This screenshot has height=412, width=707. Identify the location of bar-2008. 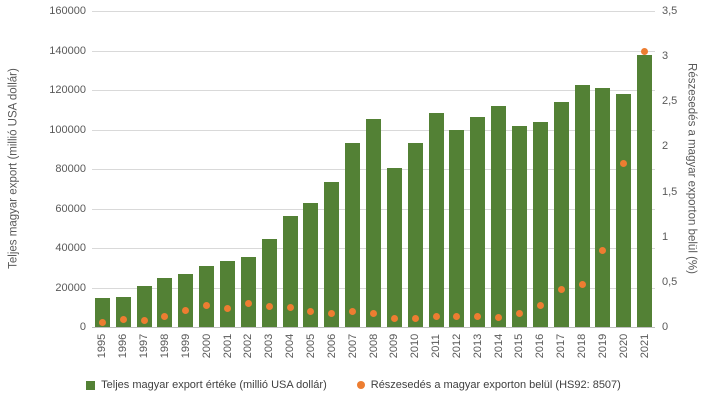
(373, 223).